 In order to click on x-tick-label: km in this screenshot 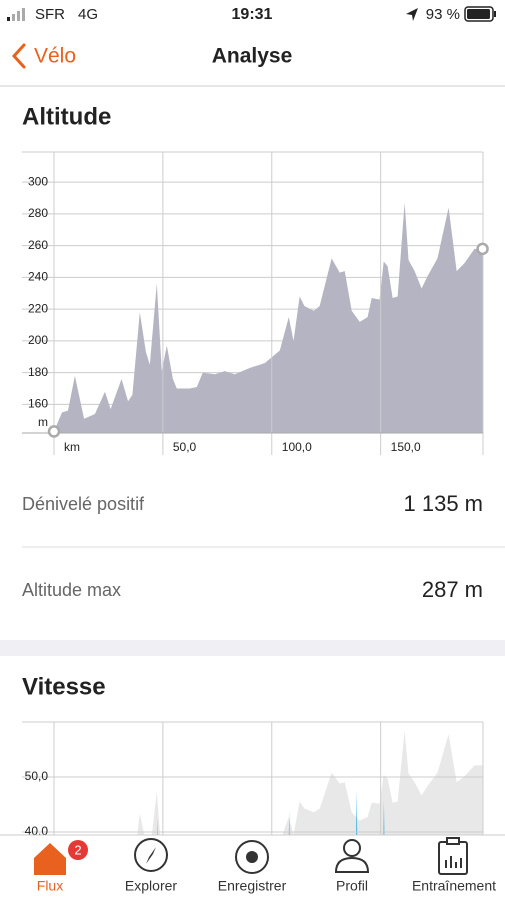, I will do `click(72, 447)`.